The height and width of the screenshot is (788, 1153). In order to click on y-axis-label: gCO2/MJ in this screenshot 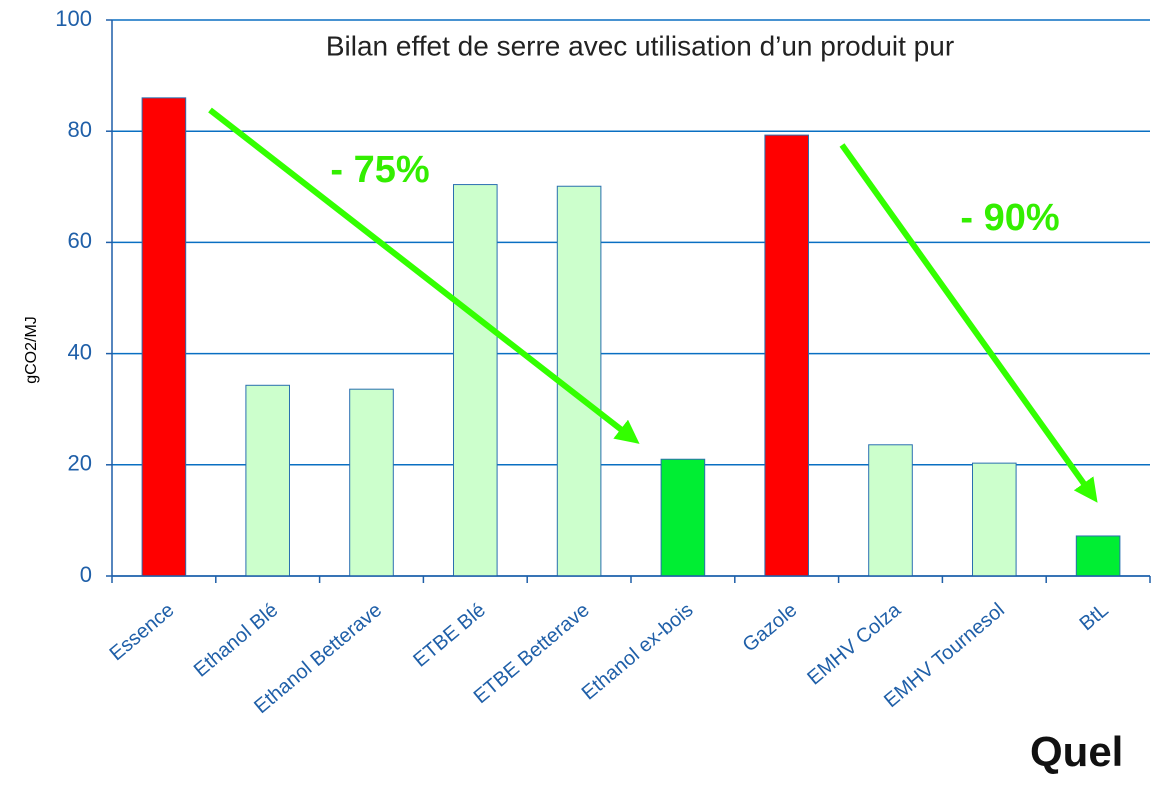, I will do `click(31, 350)`.